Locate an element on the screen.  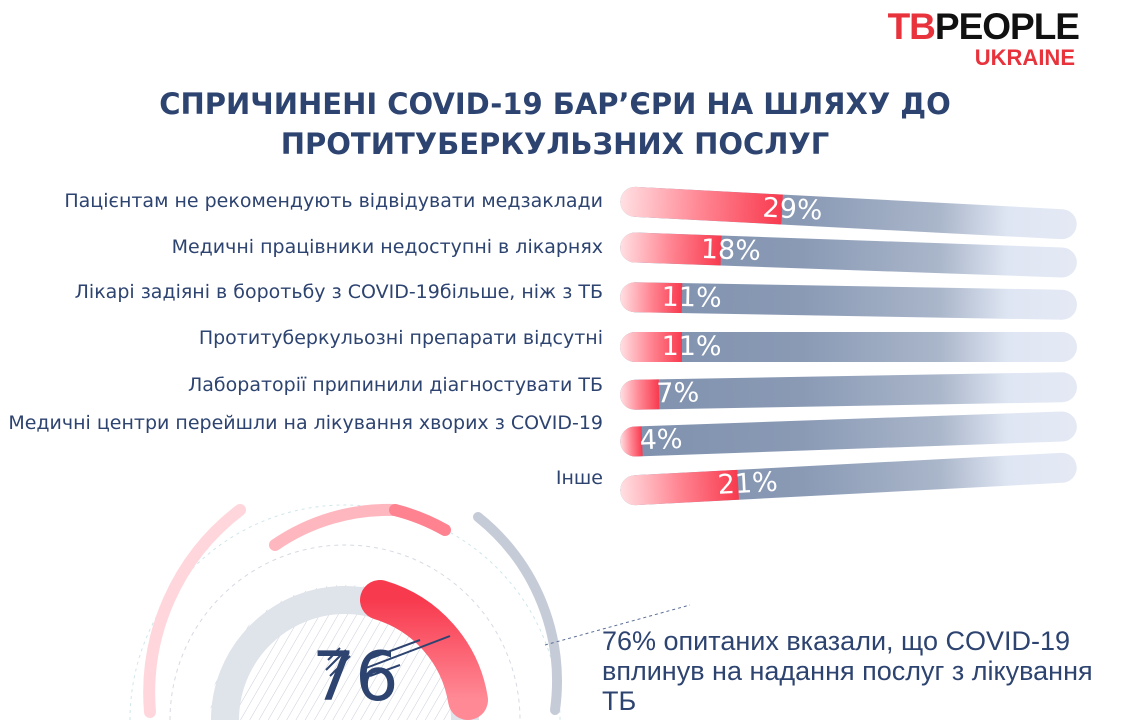
outer-dashed-ring is located at coordinates (345, 612).